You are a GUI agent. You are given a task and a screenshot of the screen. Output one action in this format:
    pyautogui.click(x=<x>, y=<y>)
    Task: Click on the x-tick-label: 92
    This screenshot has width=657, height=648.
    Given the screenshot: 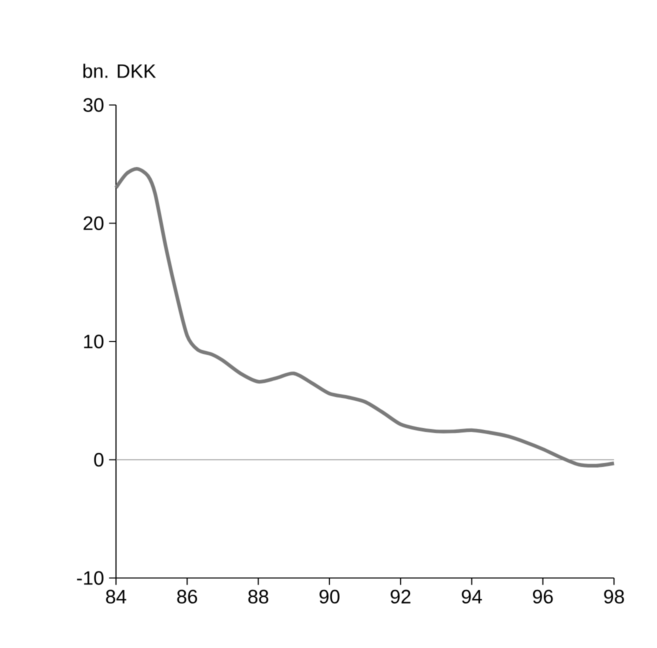 What is the action you would take?
    pyautogui.click(x=400, y=597)
    